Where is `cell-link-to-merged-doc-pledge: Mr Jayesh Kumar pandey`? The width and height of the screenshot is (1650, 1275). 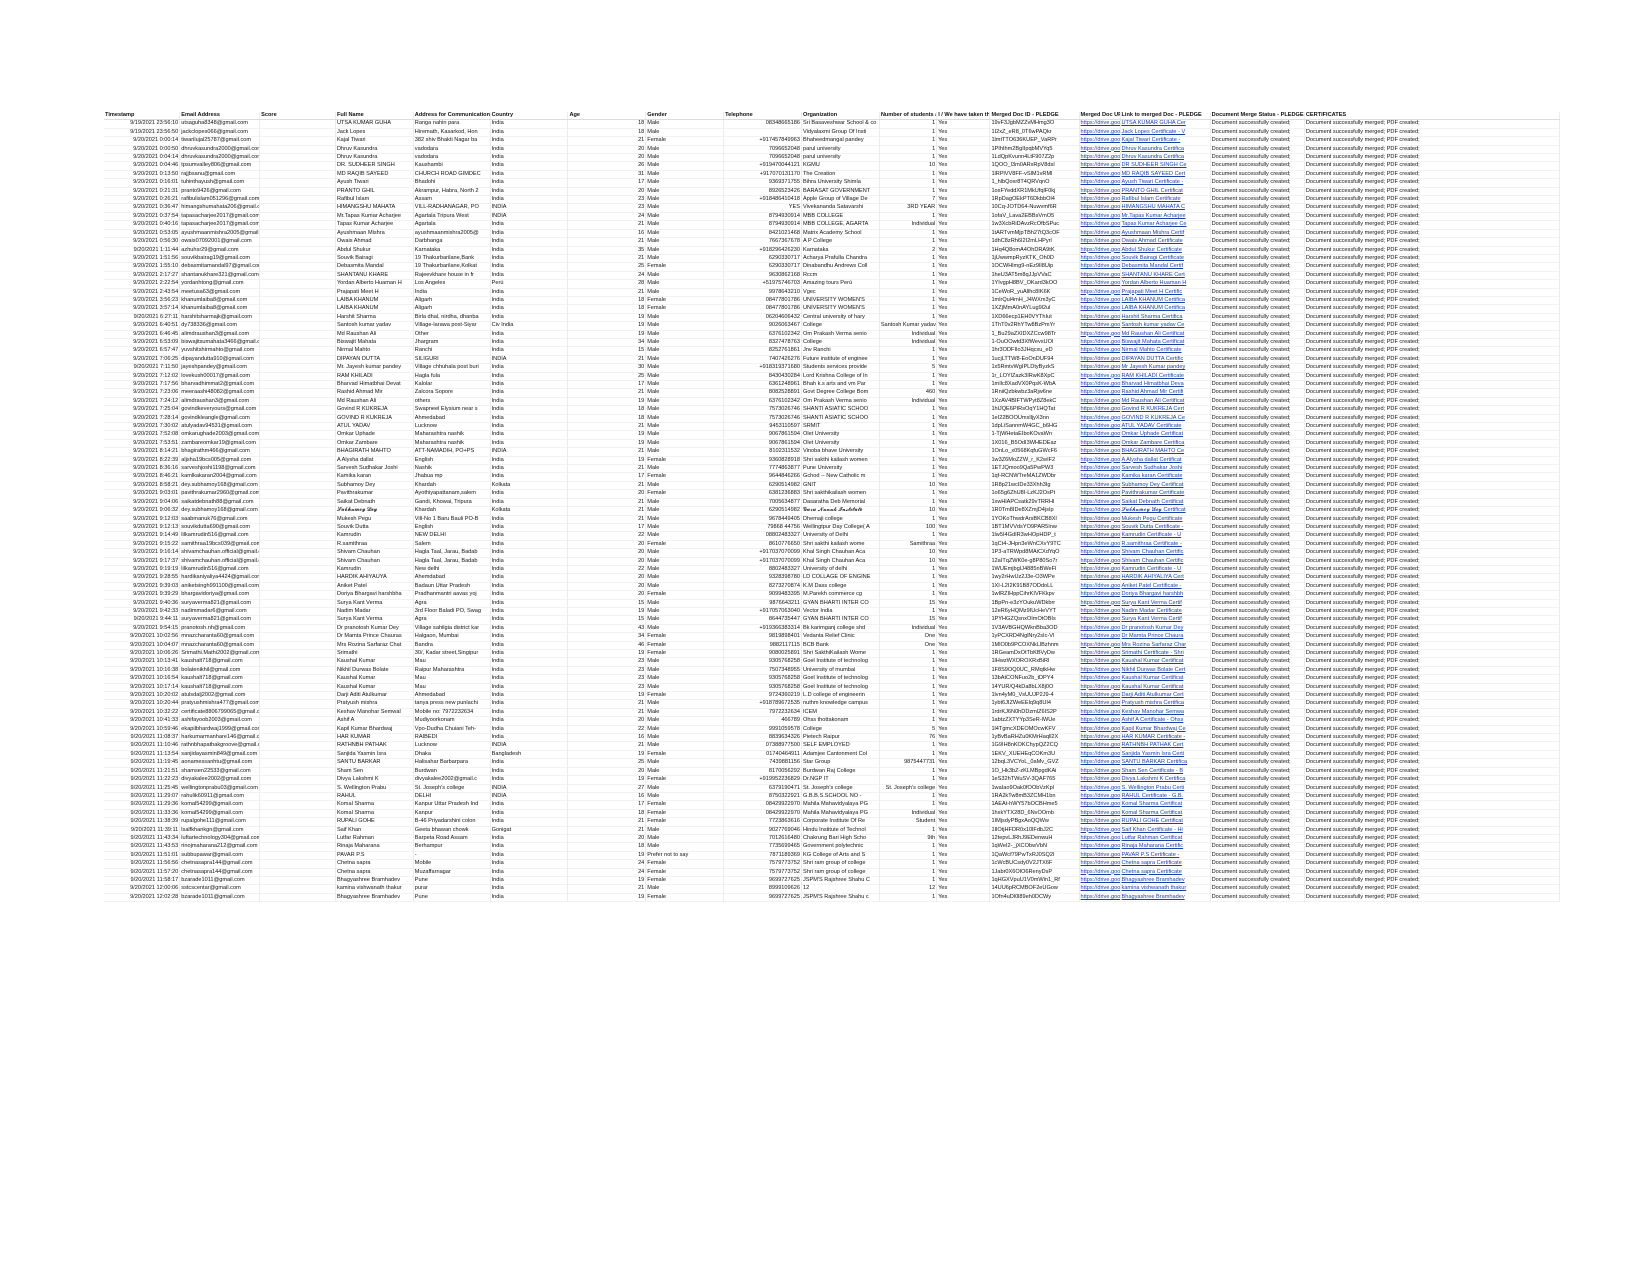 cell-link-to-merged-doc-pledge: Mr Jayesh Kumar pandey is located at coordinates (1165, 368).